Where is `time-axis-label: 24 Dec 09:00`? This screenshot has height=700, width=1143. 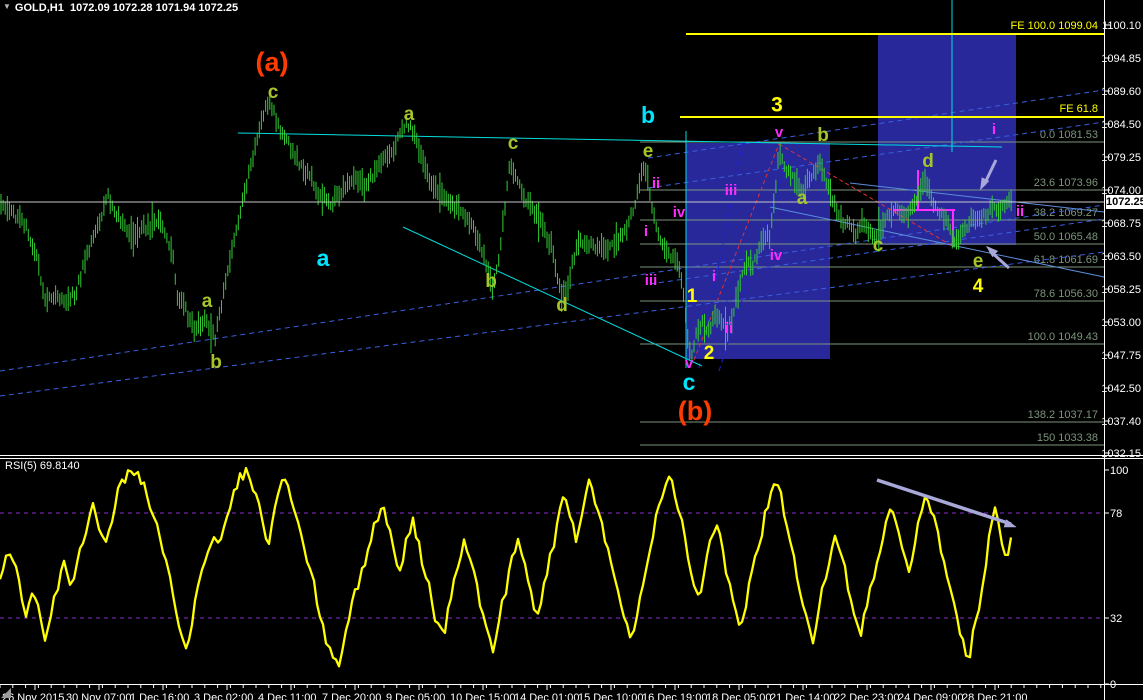
time-axis-label: 24 Dec 09:00 is located at coordinates (930, 696).